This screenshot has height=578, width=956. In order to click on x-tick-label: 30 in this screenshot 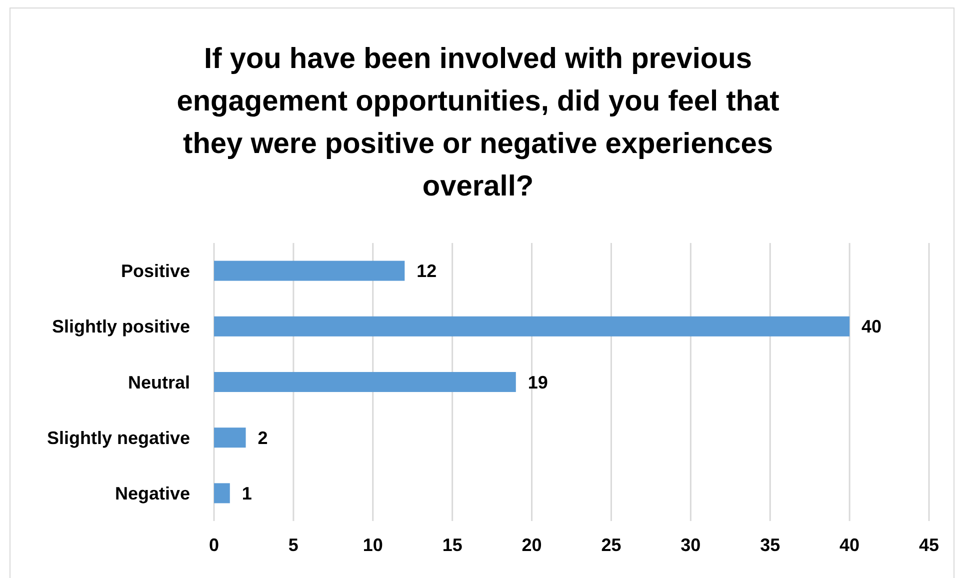, I will do `click(690, 545)`.